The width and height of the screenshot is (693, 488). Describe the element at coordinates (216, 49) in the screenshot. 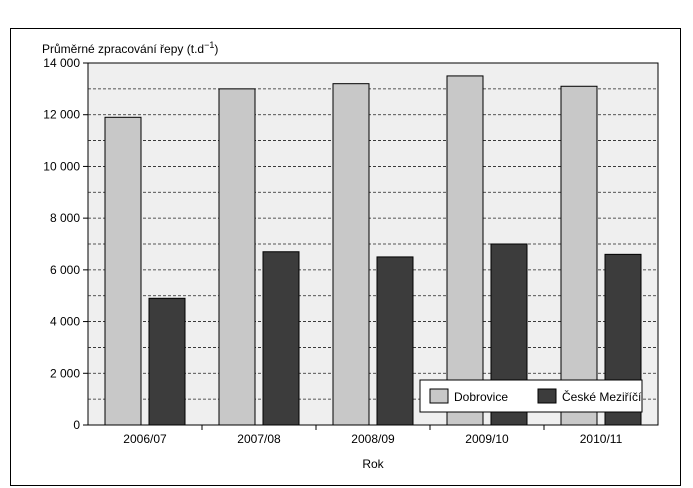

I see `y-axis-title-suffix: )` at that location.